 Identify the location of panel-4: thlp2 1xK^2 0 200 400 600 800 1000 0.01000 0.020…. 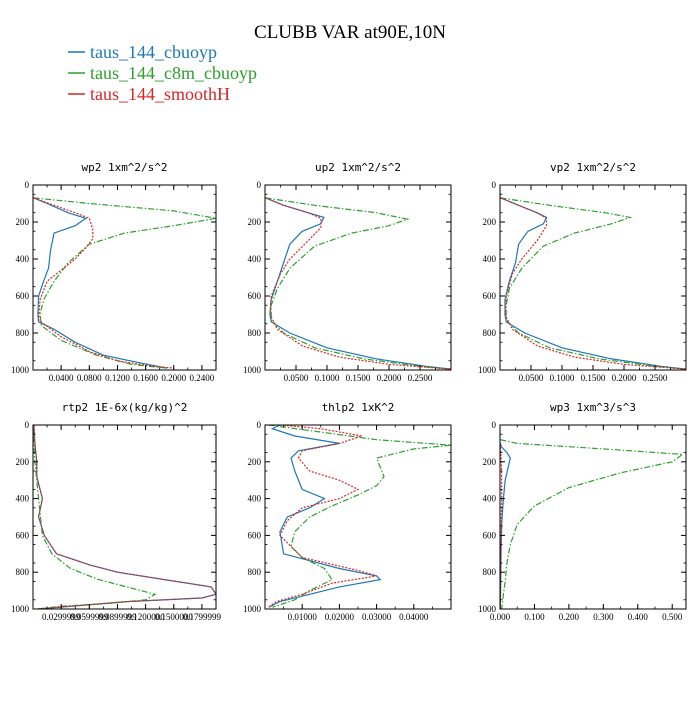
(347, 511).